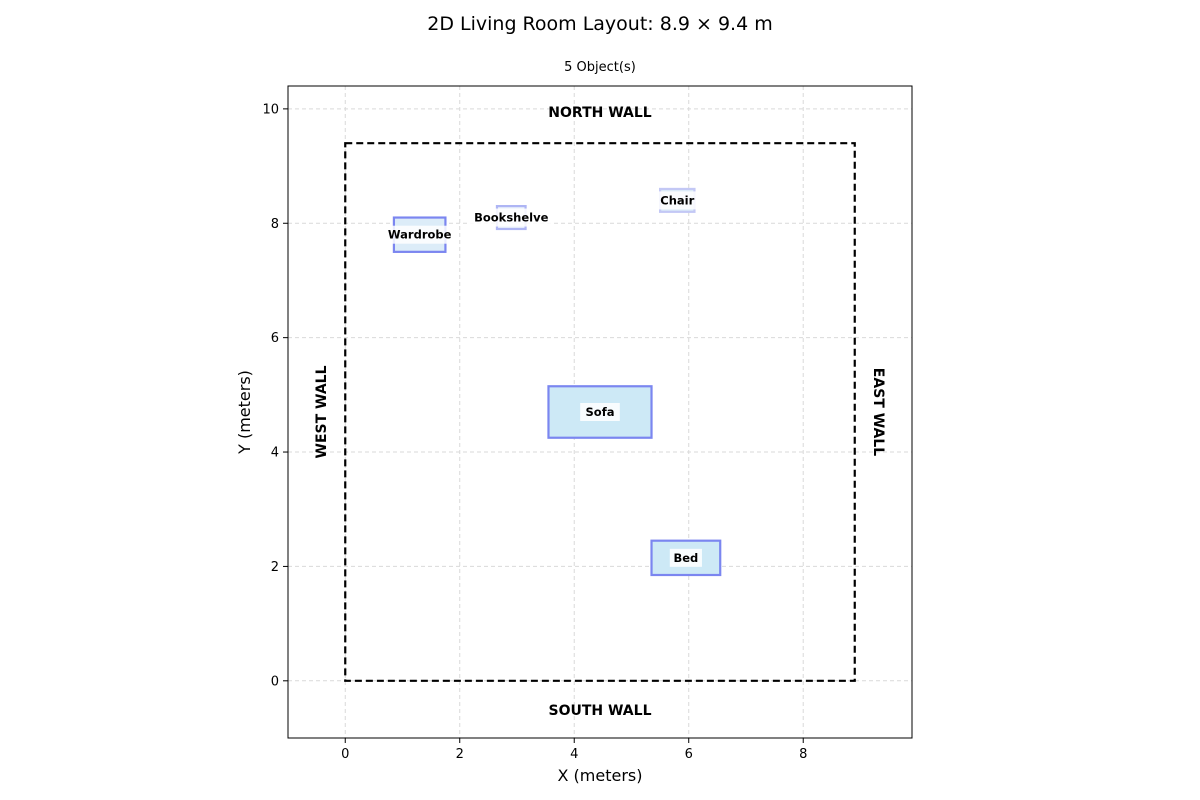 This screenshot has height=800, width=1200. Describe the element at coordinates (345, 754) in the screenshot. I see `x-tick-label: 0` at that location.